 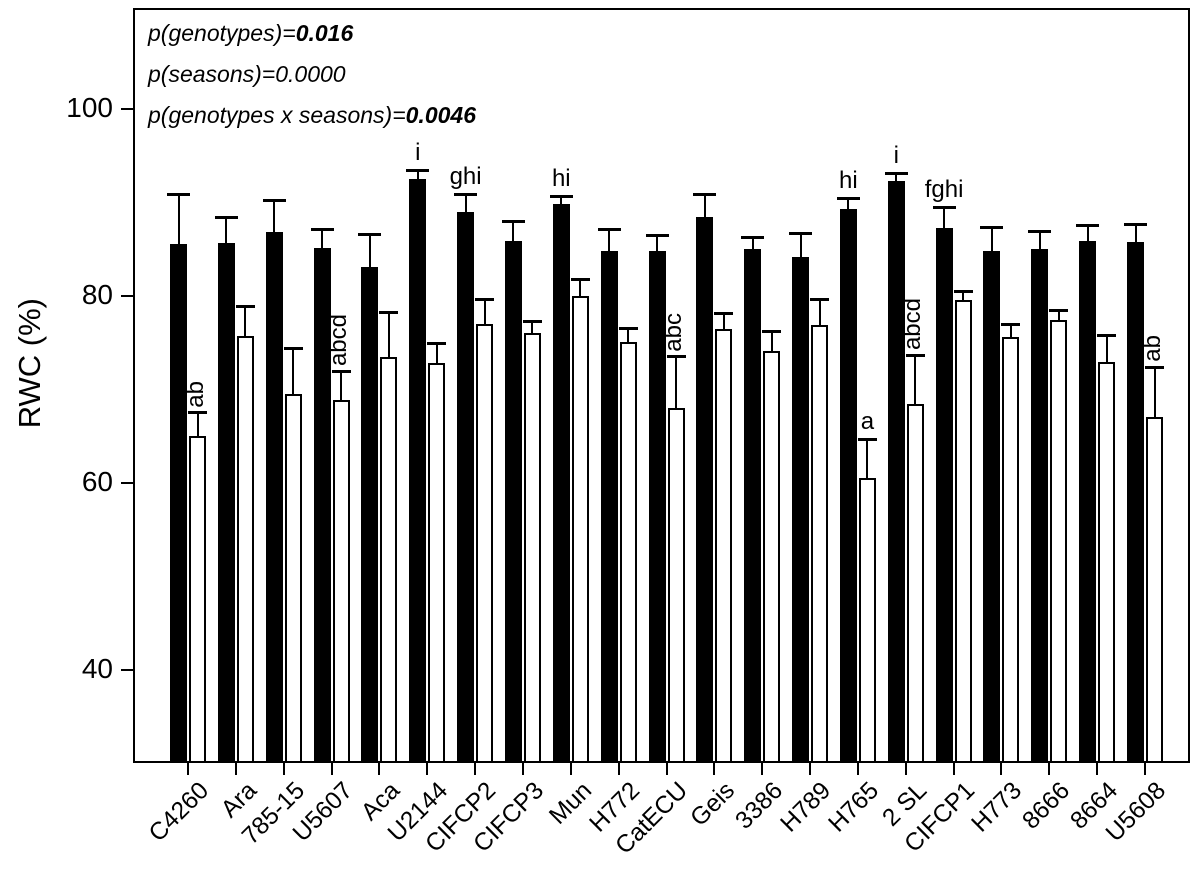 I want to click on sig-letter: hi, so click(x=561, y=179).